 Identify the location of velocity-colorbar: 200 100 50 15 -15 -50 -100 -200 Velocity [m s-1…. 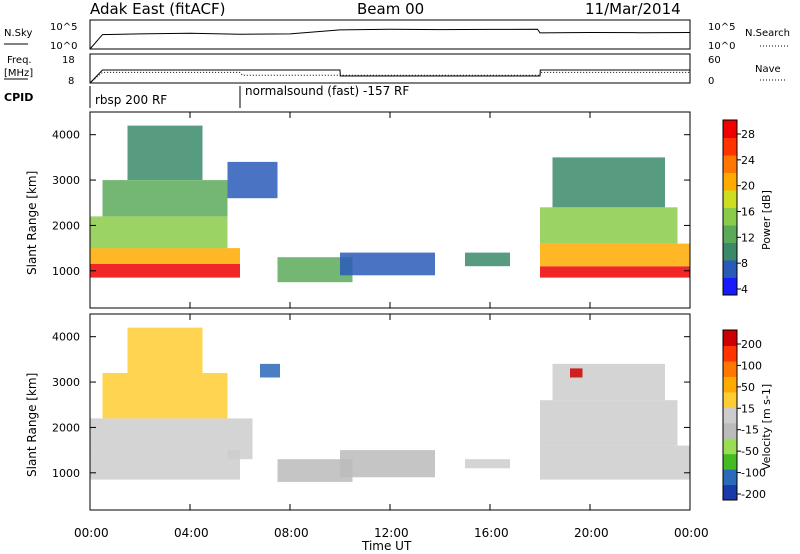
(747, 415).